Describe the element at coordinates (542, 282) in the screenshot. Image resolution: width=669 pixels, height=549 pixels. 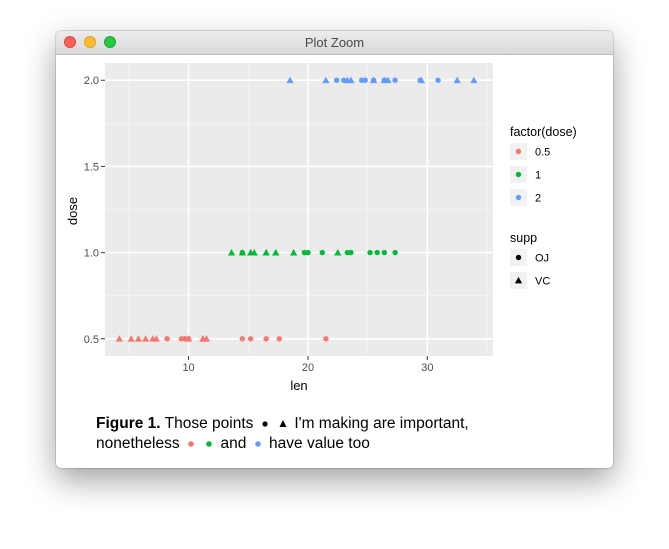
I see `legend-label: VC` at that location.